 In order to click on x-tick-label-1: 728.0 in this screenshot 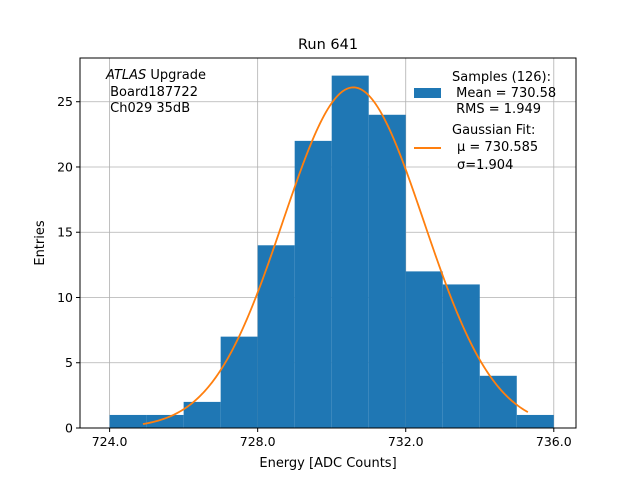, I will do `click(258, 441)`.